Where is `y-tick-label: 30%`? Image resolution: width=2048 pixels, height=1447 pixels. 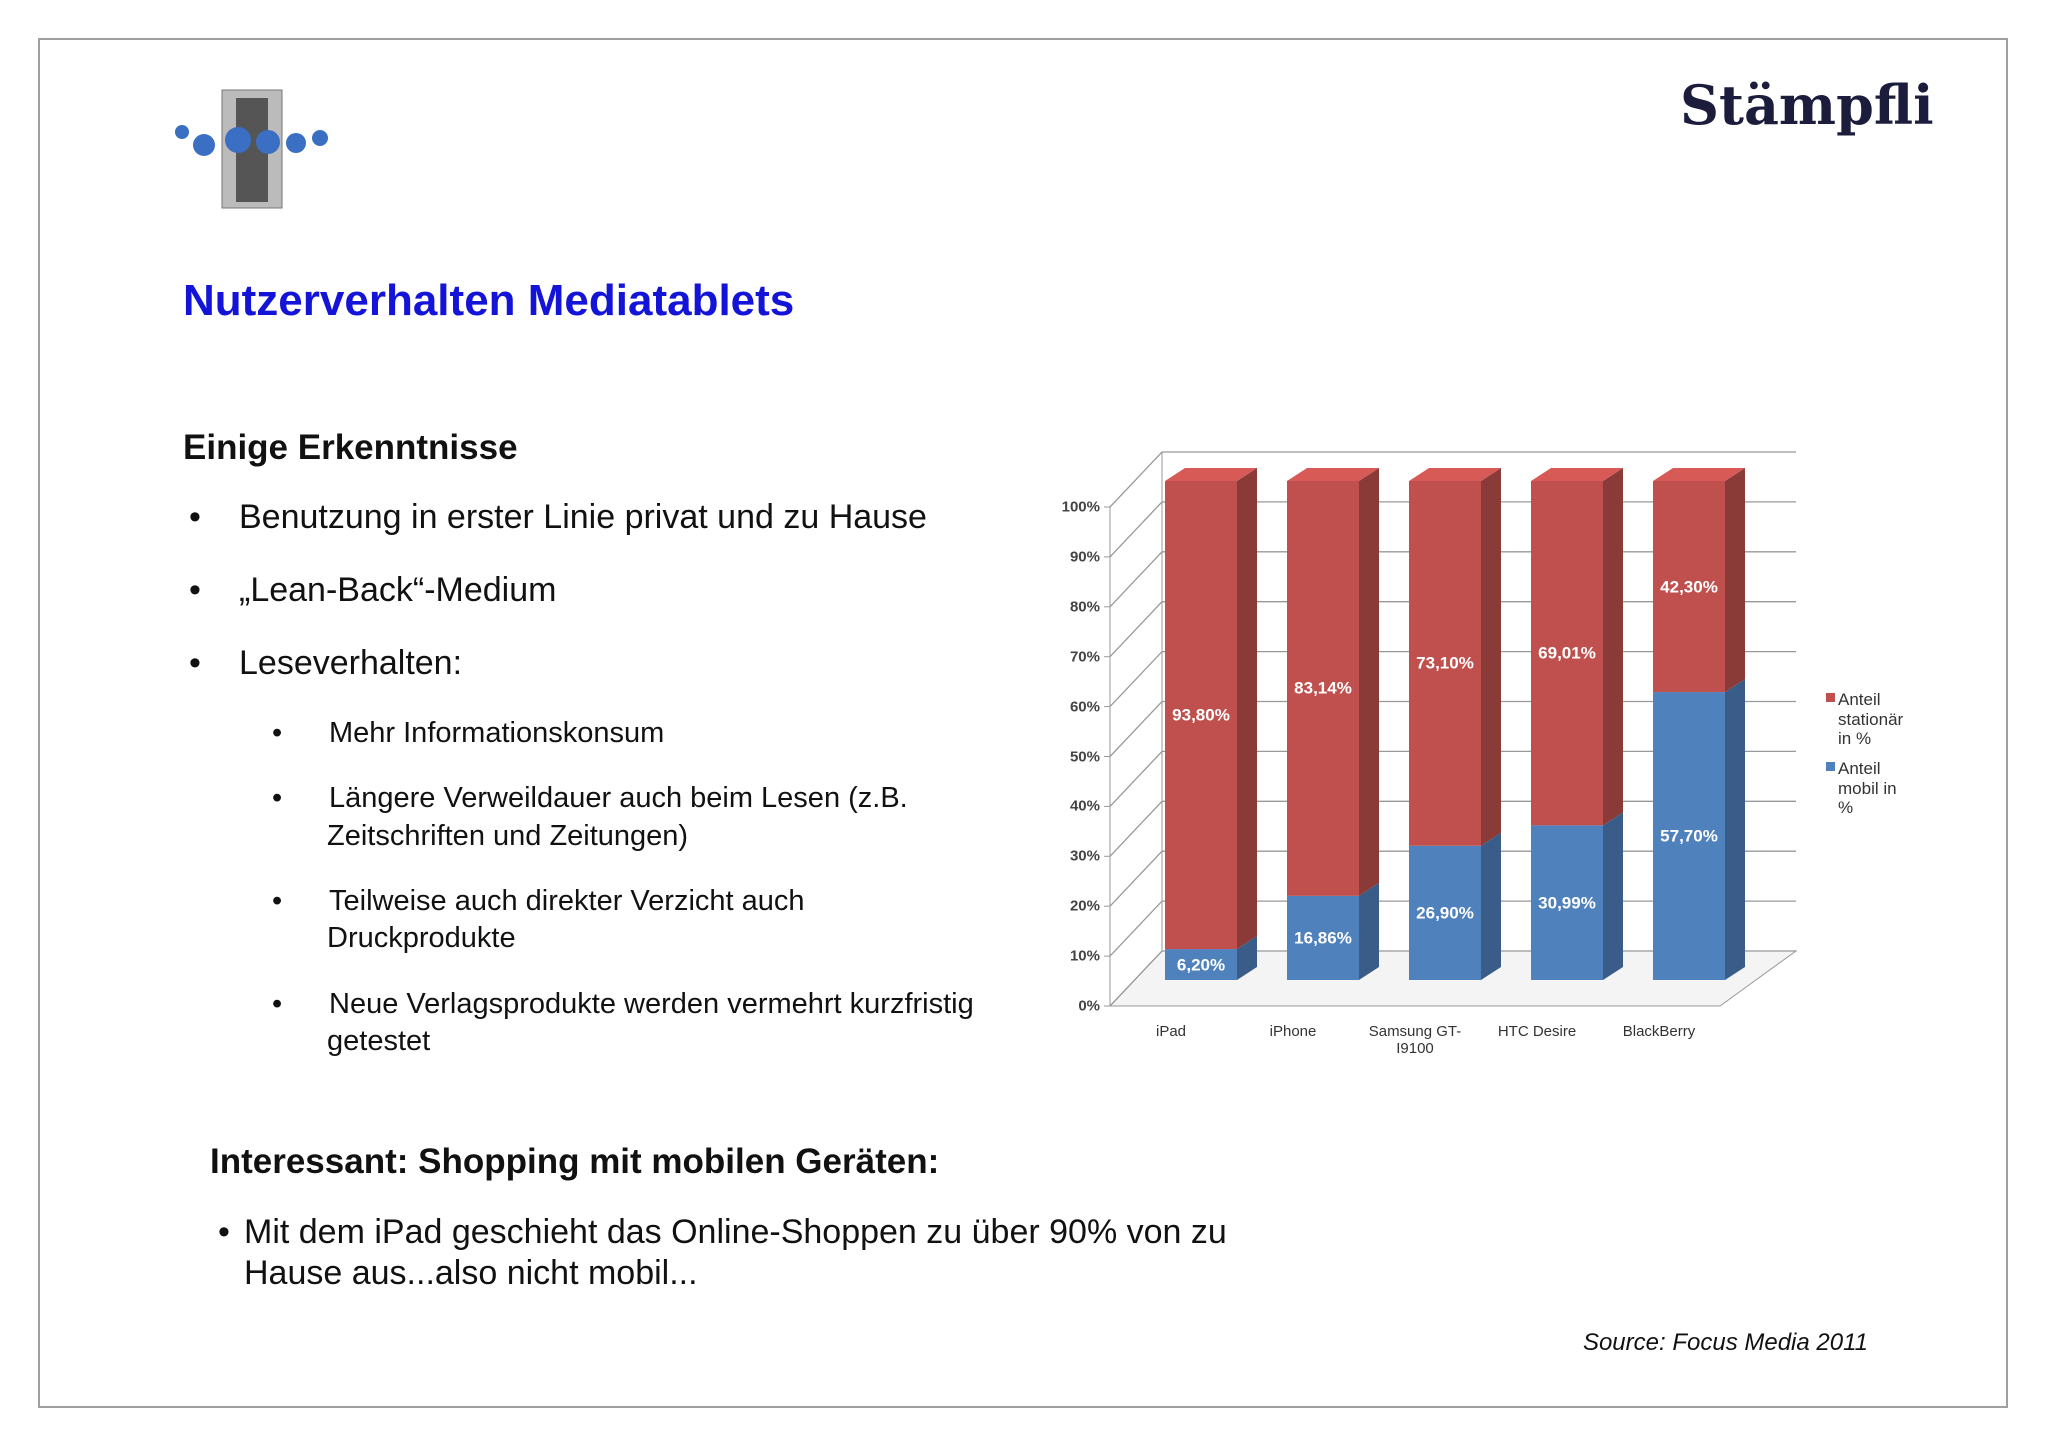
y-tick-label: 30% is located at coordinates (1084, 856).